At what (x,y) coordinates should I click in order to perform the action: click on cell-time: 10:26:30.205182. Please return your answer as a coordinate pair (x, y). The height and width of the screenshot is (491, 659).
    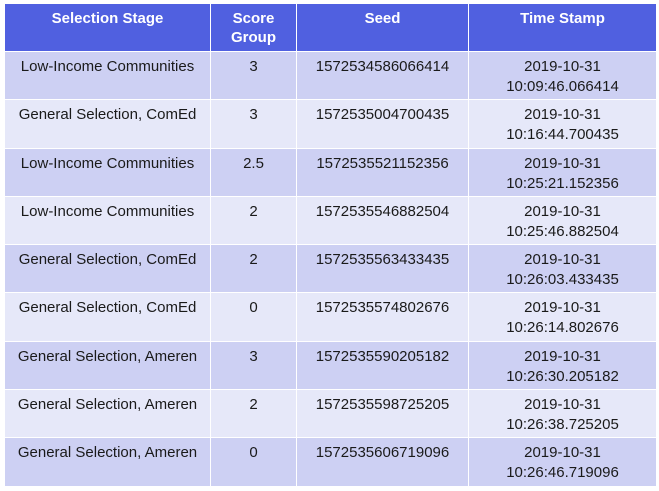
    Looking at the image, I should click on (562, 376).